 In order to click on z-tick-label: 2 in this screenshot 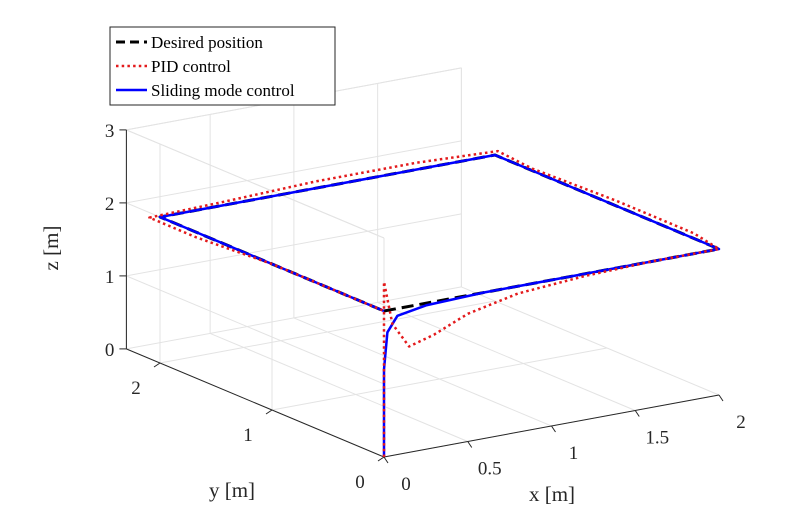, I will do `click(110, 204)`.